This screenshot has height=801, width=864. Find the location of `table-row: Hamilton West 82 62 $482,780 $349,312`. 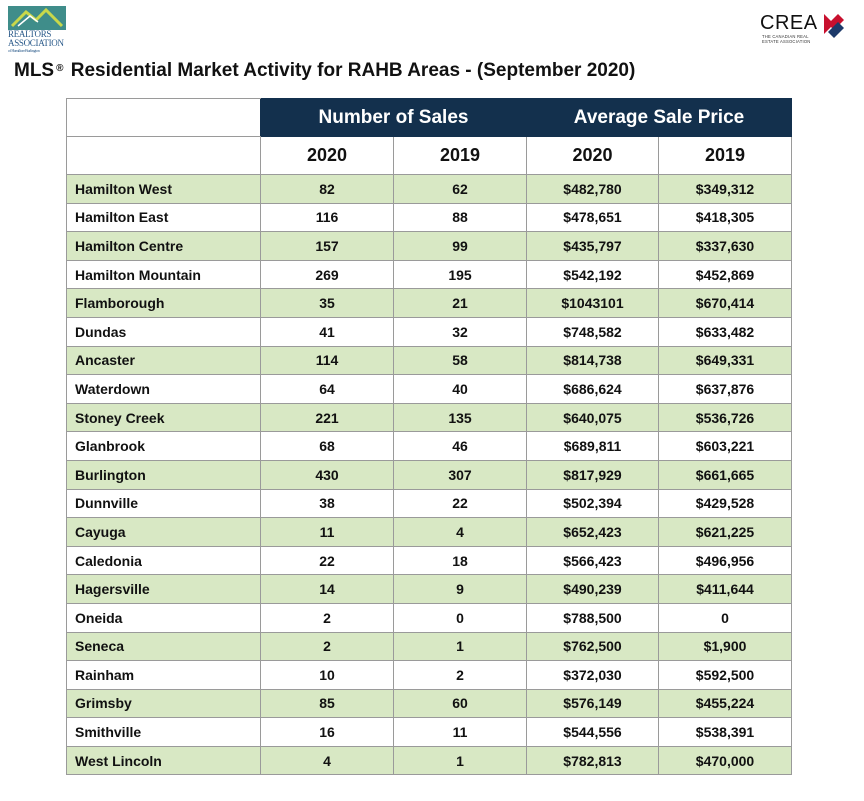

table-row: Hamilton West 82 62 $482,780 $349,312 is located at coordinates (429, 189).